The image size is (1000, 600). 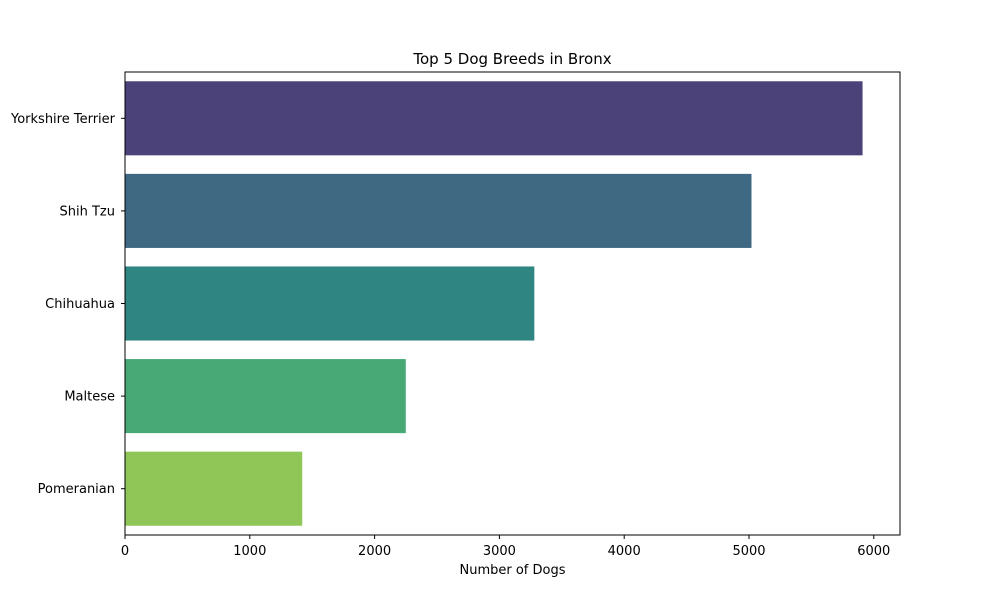 What do you see at coordinates (63, 119) in the screenshot?
I see `y-tick-label: Yorkshire Terrier` at bounding box center [63, 119].